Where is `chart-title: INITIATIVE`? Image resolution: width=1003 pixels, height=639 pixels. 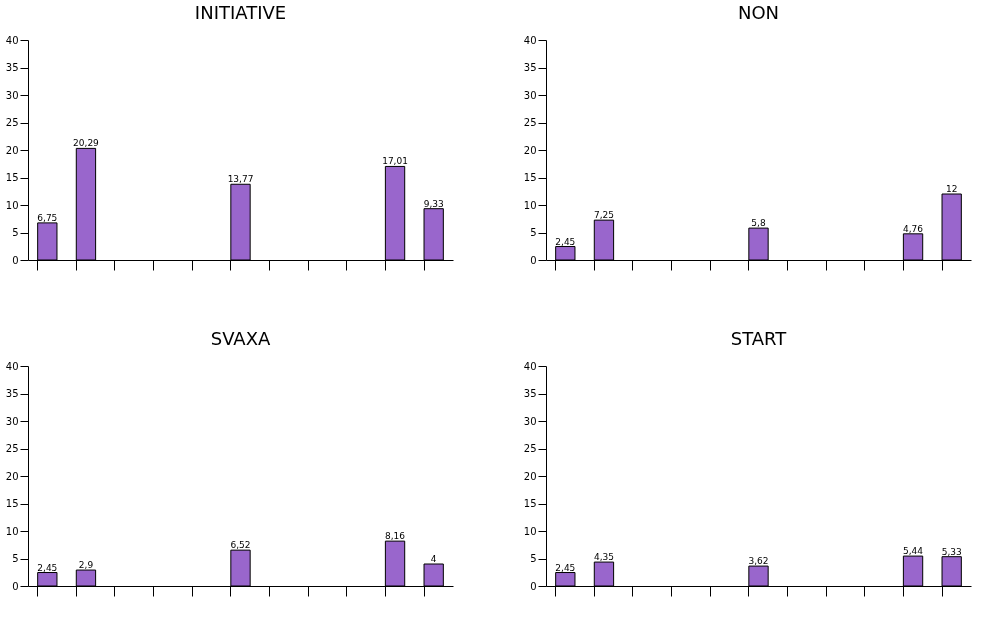
chart-title: INITIATIVE is located at coordinates (240, 12).